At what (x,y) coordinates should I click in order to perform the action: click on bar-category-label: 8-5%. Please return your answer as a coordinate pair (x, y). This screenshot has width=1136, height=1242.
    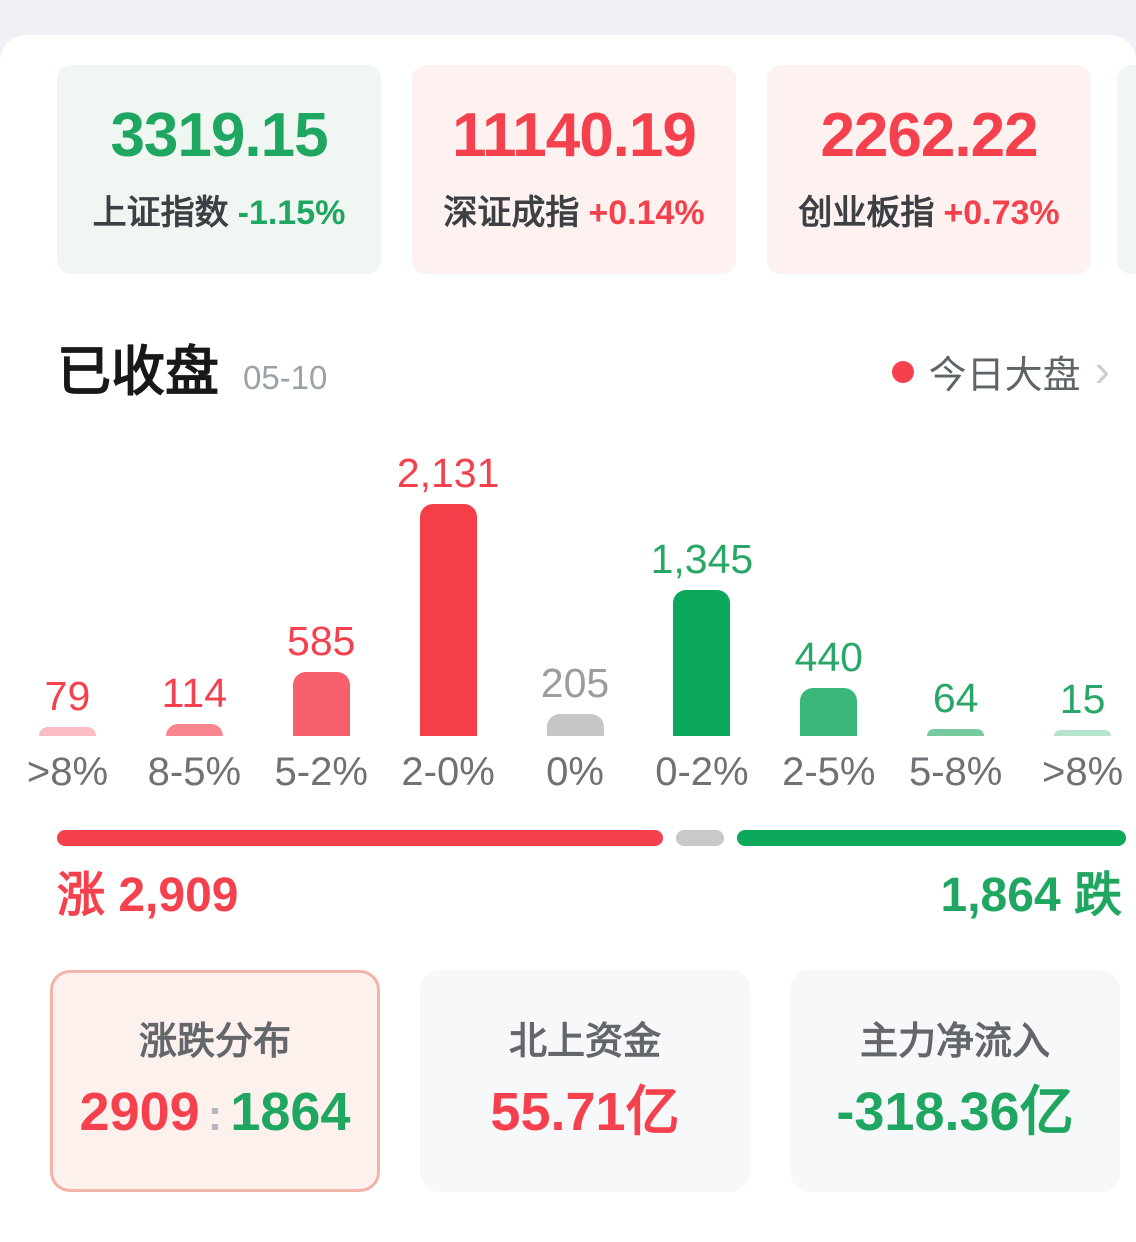
    Looking at the image, I should click on (194, 772).